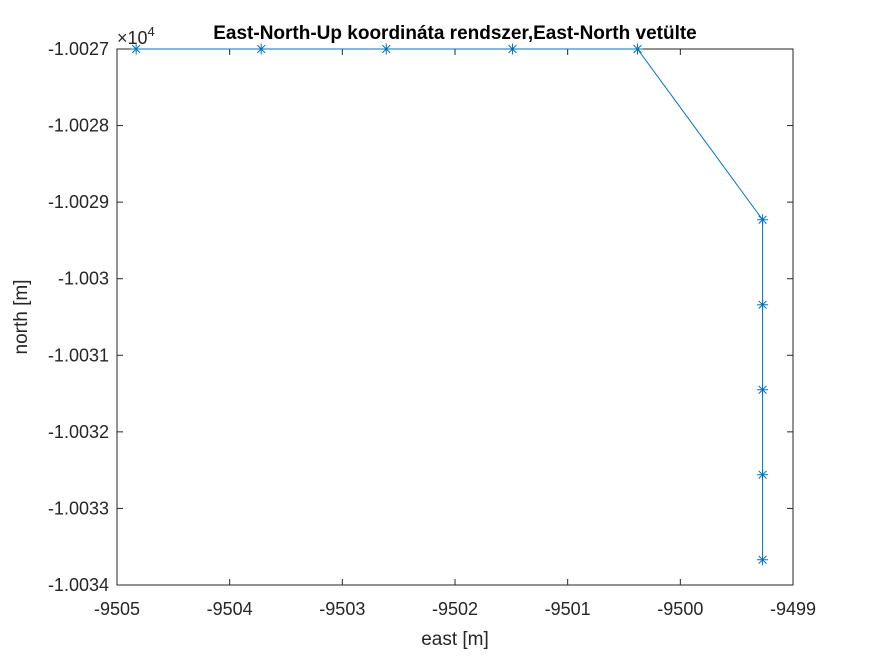  I want to click on y-tick-label: -1.0027, so click(78, 49).